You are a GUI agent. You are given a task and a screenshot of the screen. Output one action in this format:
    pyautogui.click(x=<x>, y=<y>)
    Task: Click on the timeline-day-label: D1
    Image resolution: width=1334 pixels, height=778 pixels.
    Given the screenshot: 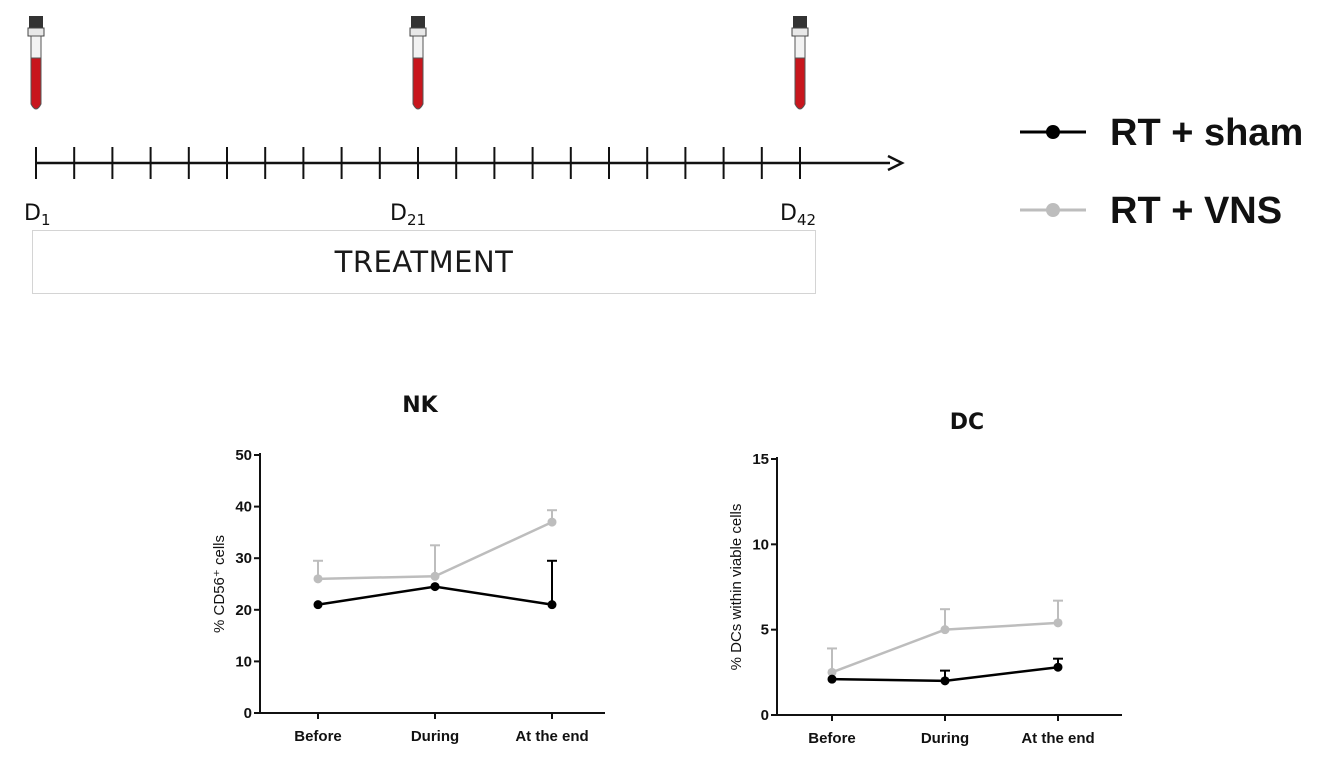 What is the action you would take?
    pyautogui.click(x=37, y=215)
    